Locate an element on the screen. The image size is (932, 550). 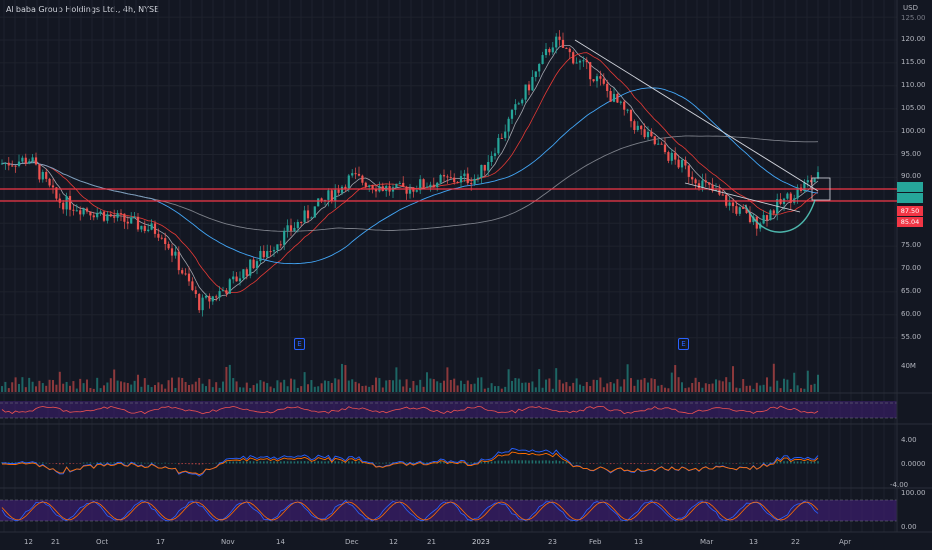
price-axis-label: 95.00 is located at coordinates (911, 153).